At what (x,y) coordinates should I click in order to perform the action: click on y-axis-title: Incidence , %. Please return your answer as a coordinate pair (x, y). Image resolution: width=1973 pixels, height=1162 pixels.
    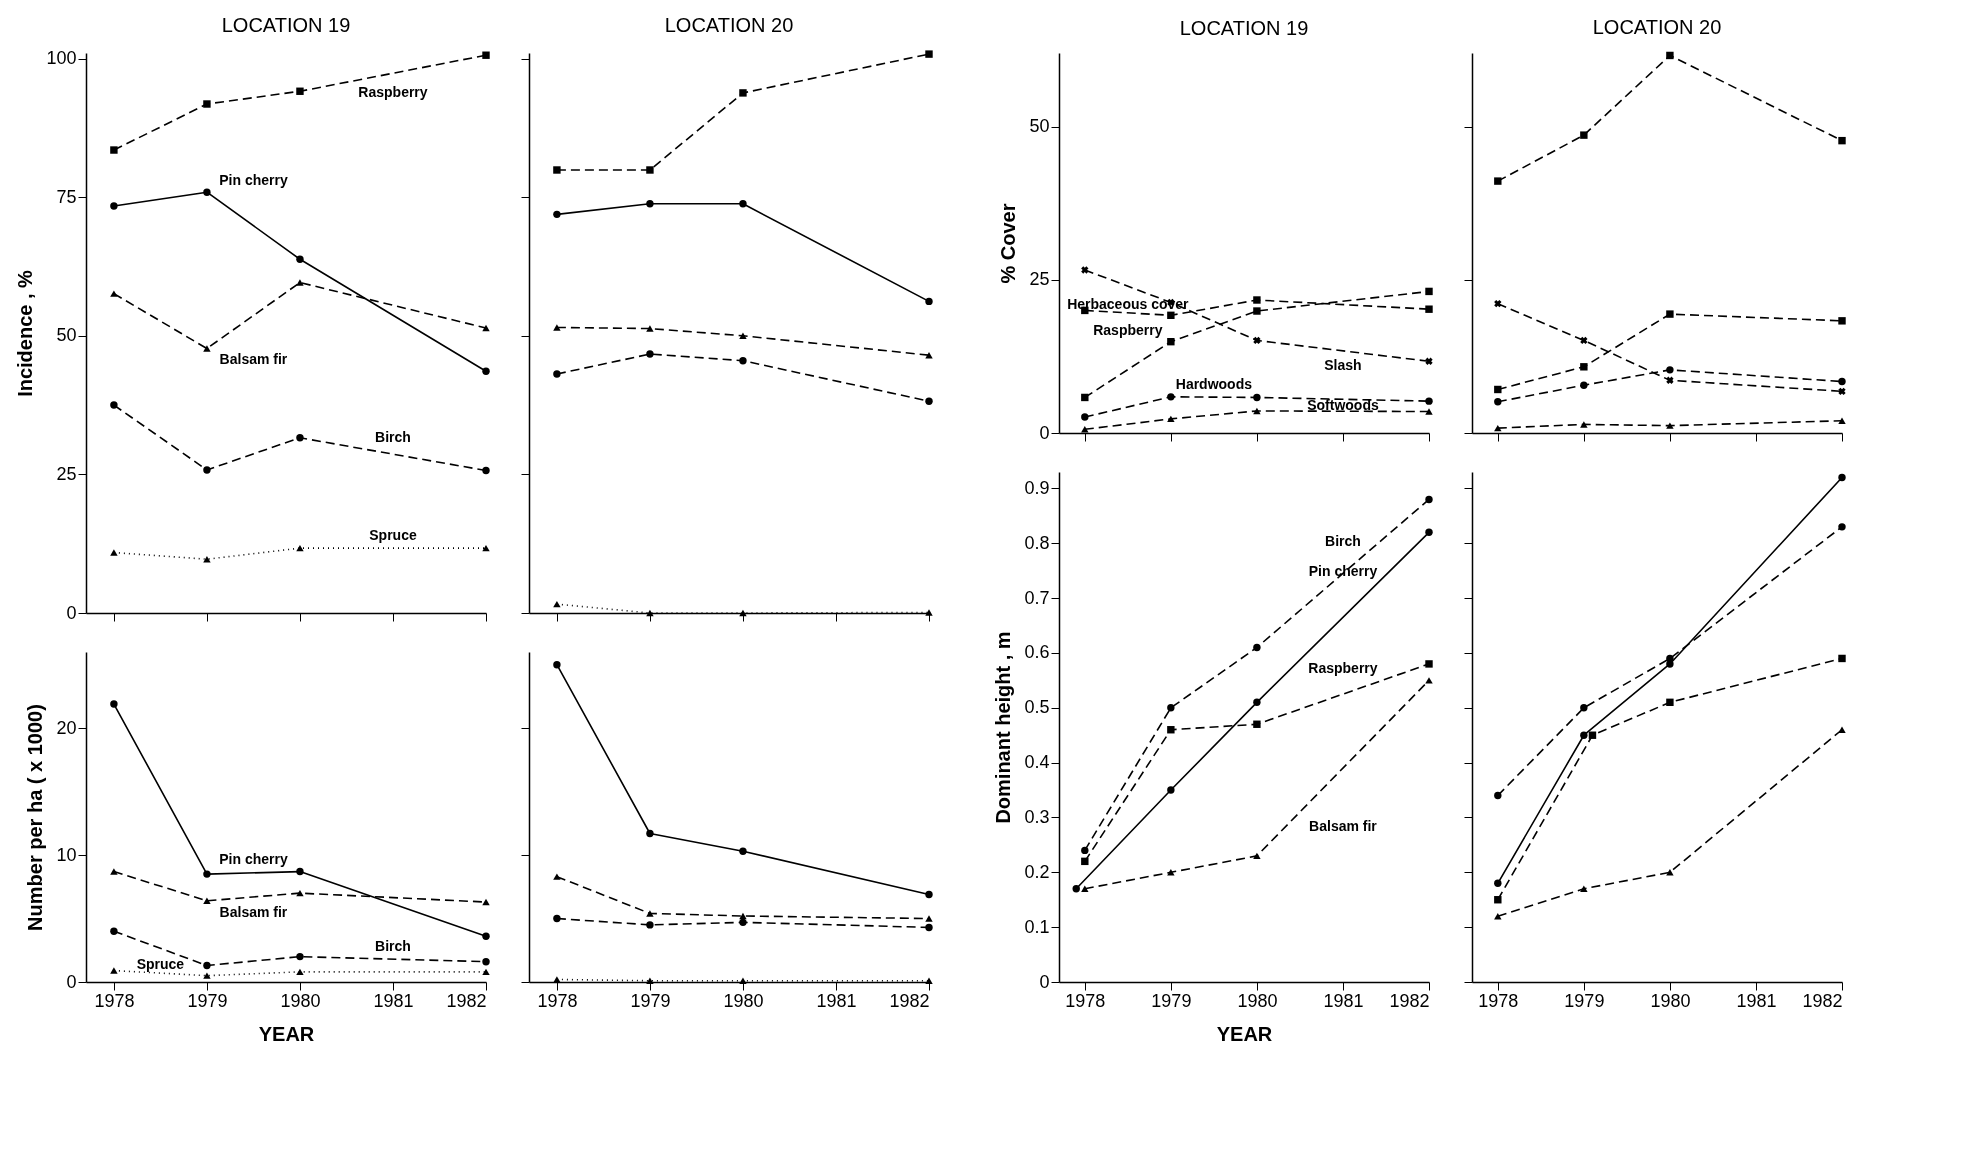
    Looking at the image, I should click on (25, 333).